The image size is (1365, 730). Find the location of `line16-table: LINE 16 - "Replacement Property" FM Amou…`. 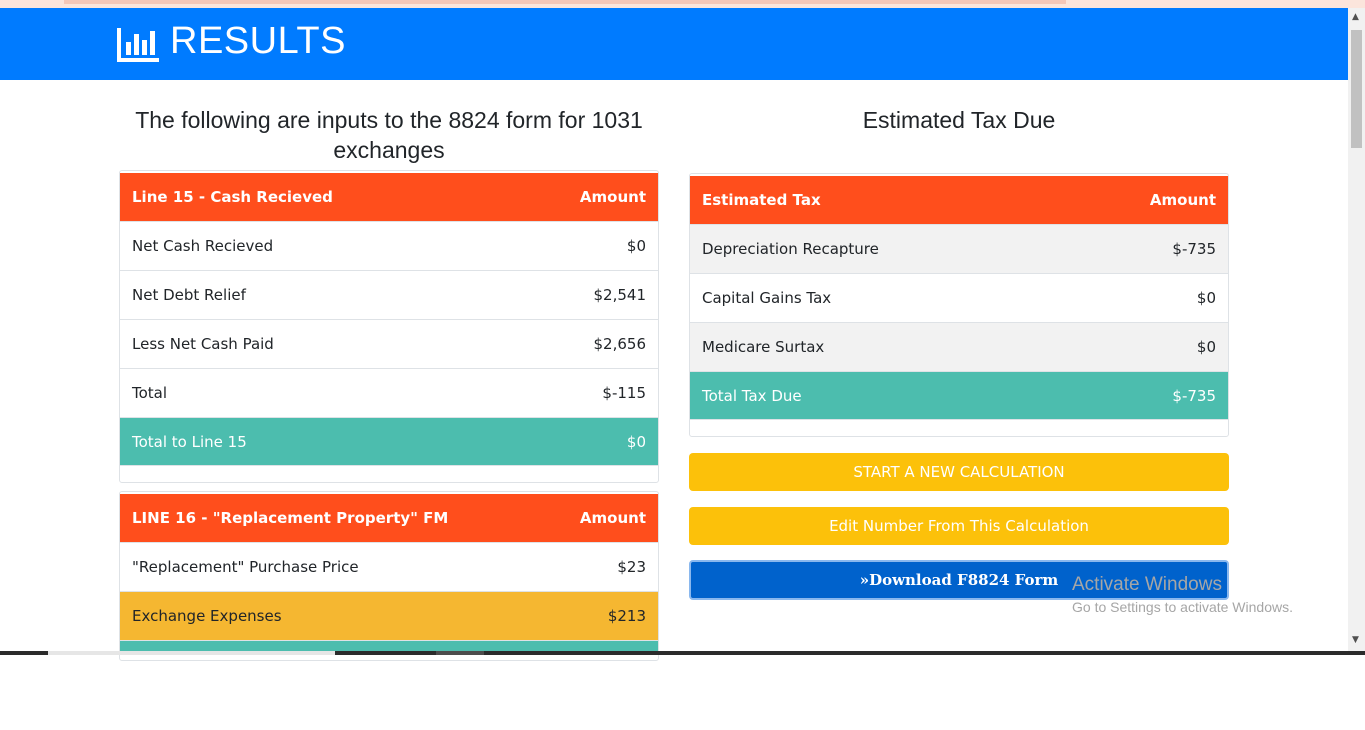

line16-table: LINE 16 - "Replacement Property" FM Amou… is located at coordinates (389, 576).